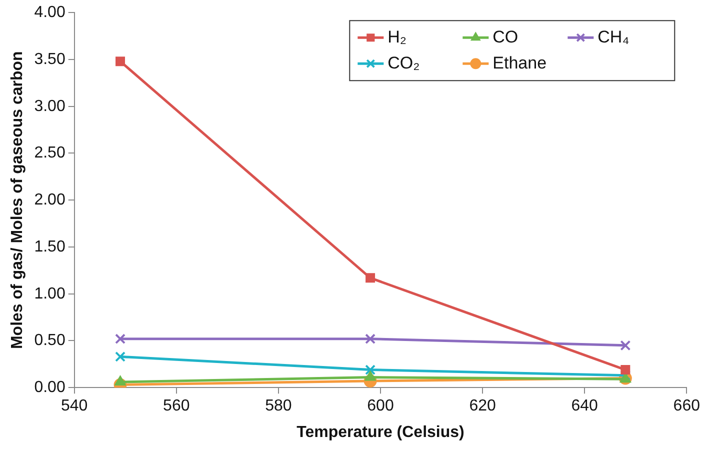  I want to click on y-tick-label: 3.00, so click(50, 106).